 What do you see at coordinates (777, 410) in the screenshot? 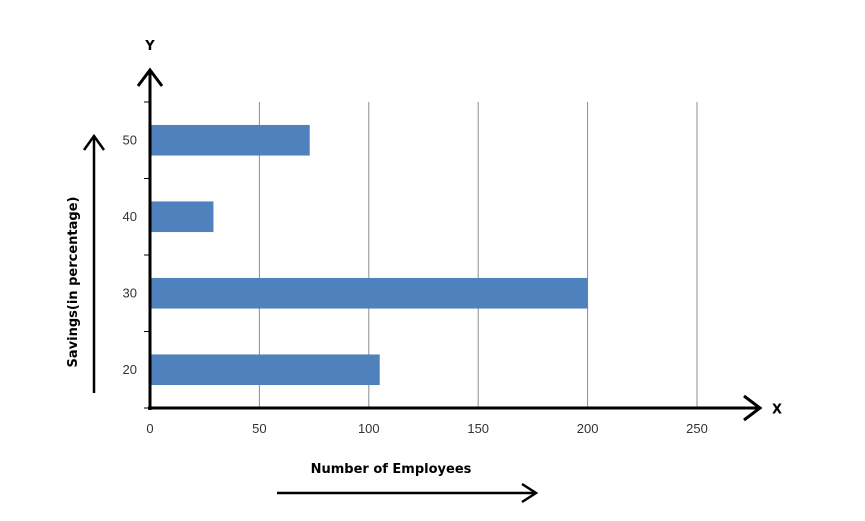
I see `x-axis-name: X` at bounding box center [777, 410].